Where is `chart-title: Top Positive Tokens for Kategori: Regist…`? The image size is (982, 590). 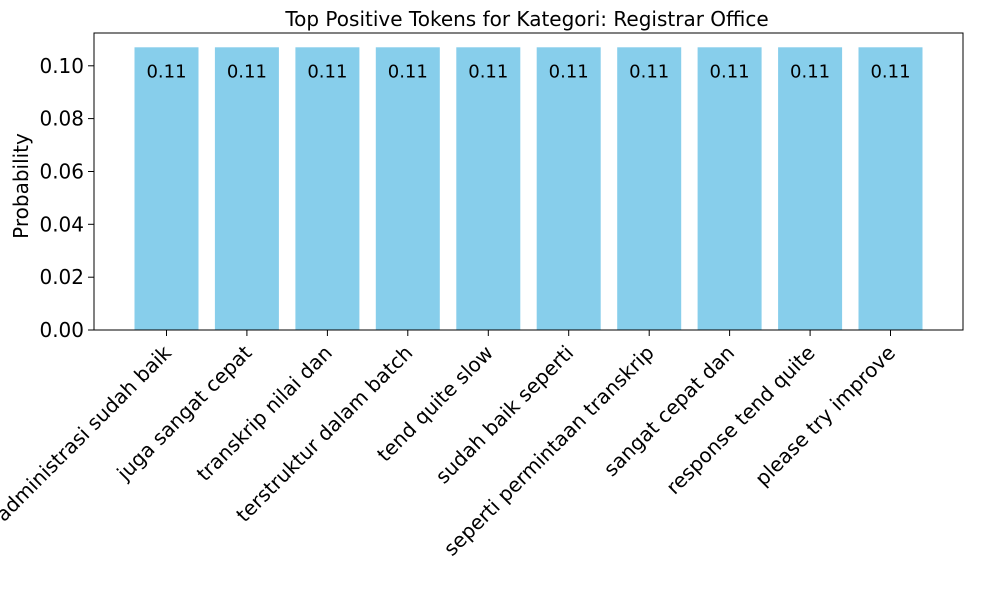
chart-title: Top Positive Tokens for Kategori: Regist… is located at coordinates (526, 19).